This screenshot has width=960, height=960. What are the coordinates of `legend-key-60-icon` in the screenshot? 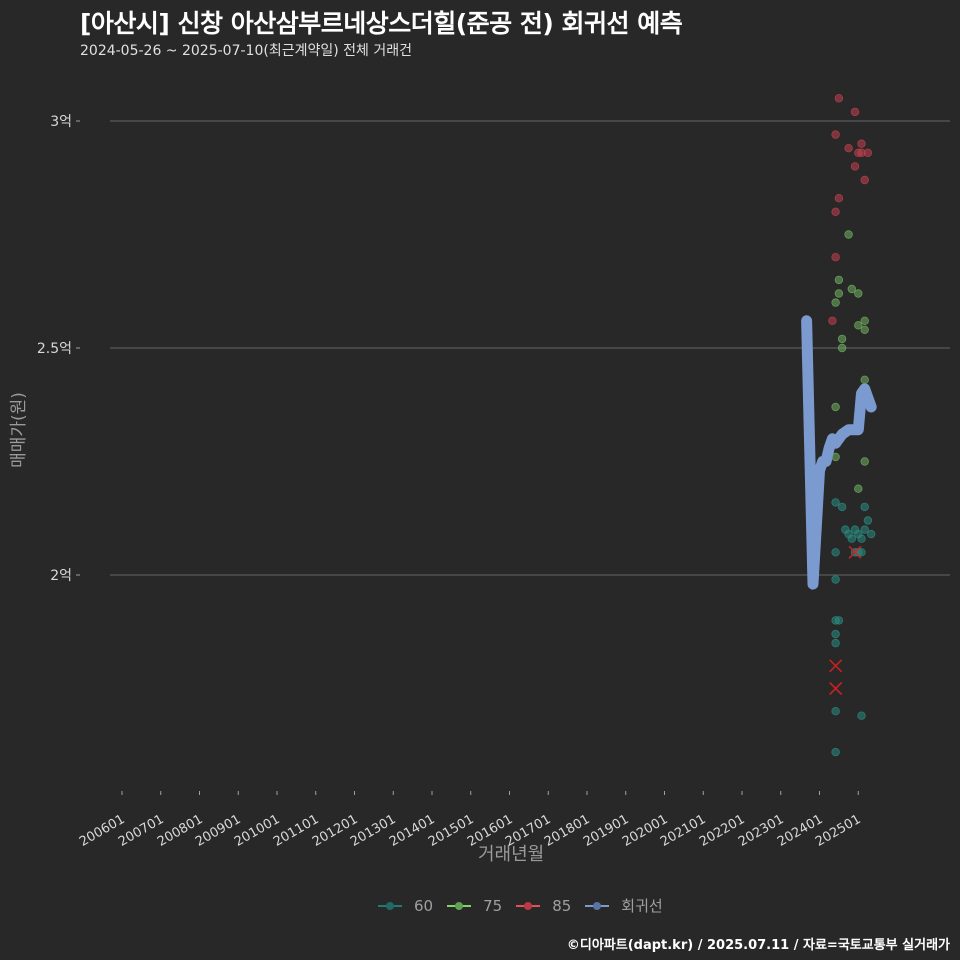 It's located at (390, 906).